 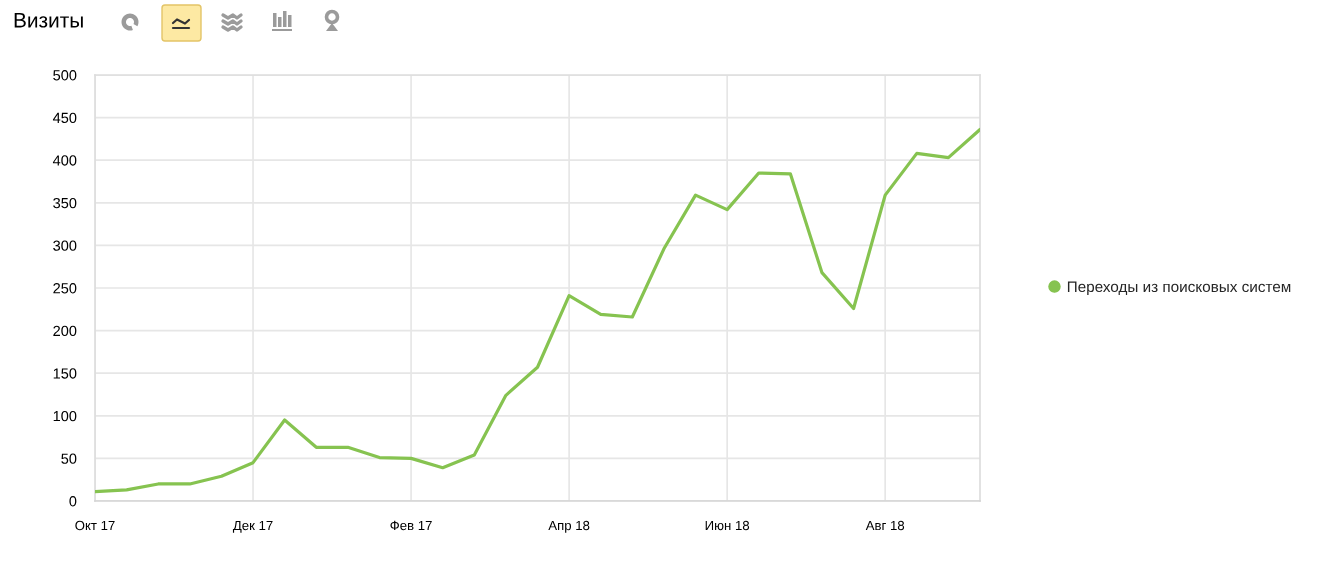 What do you see at coordinates (64, 160) in the screenshot?
I see `y-tick-label: 400` at bounding box center [64, 160].